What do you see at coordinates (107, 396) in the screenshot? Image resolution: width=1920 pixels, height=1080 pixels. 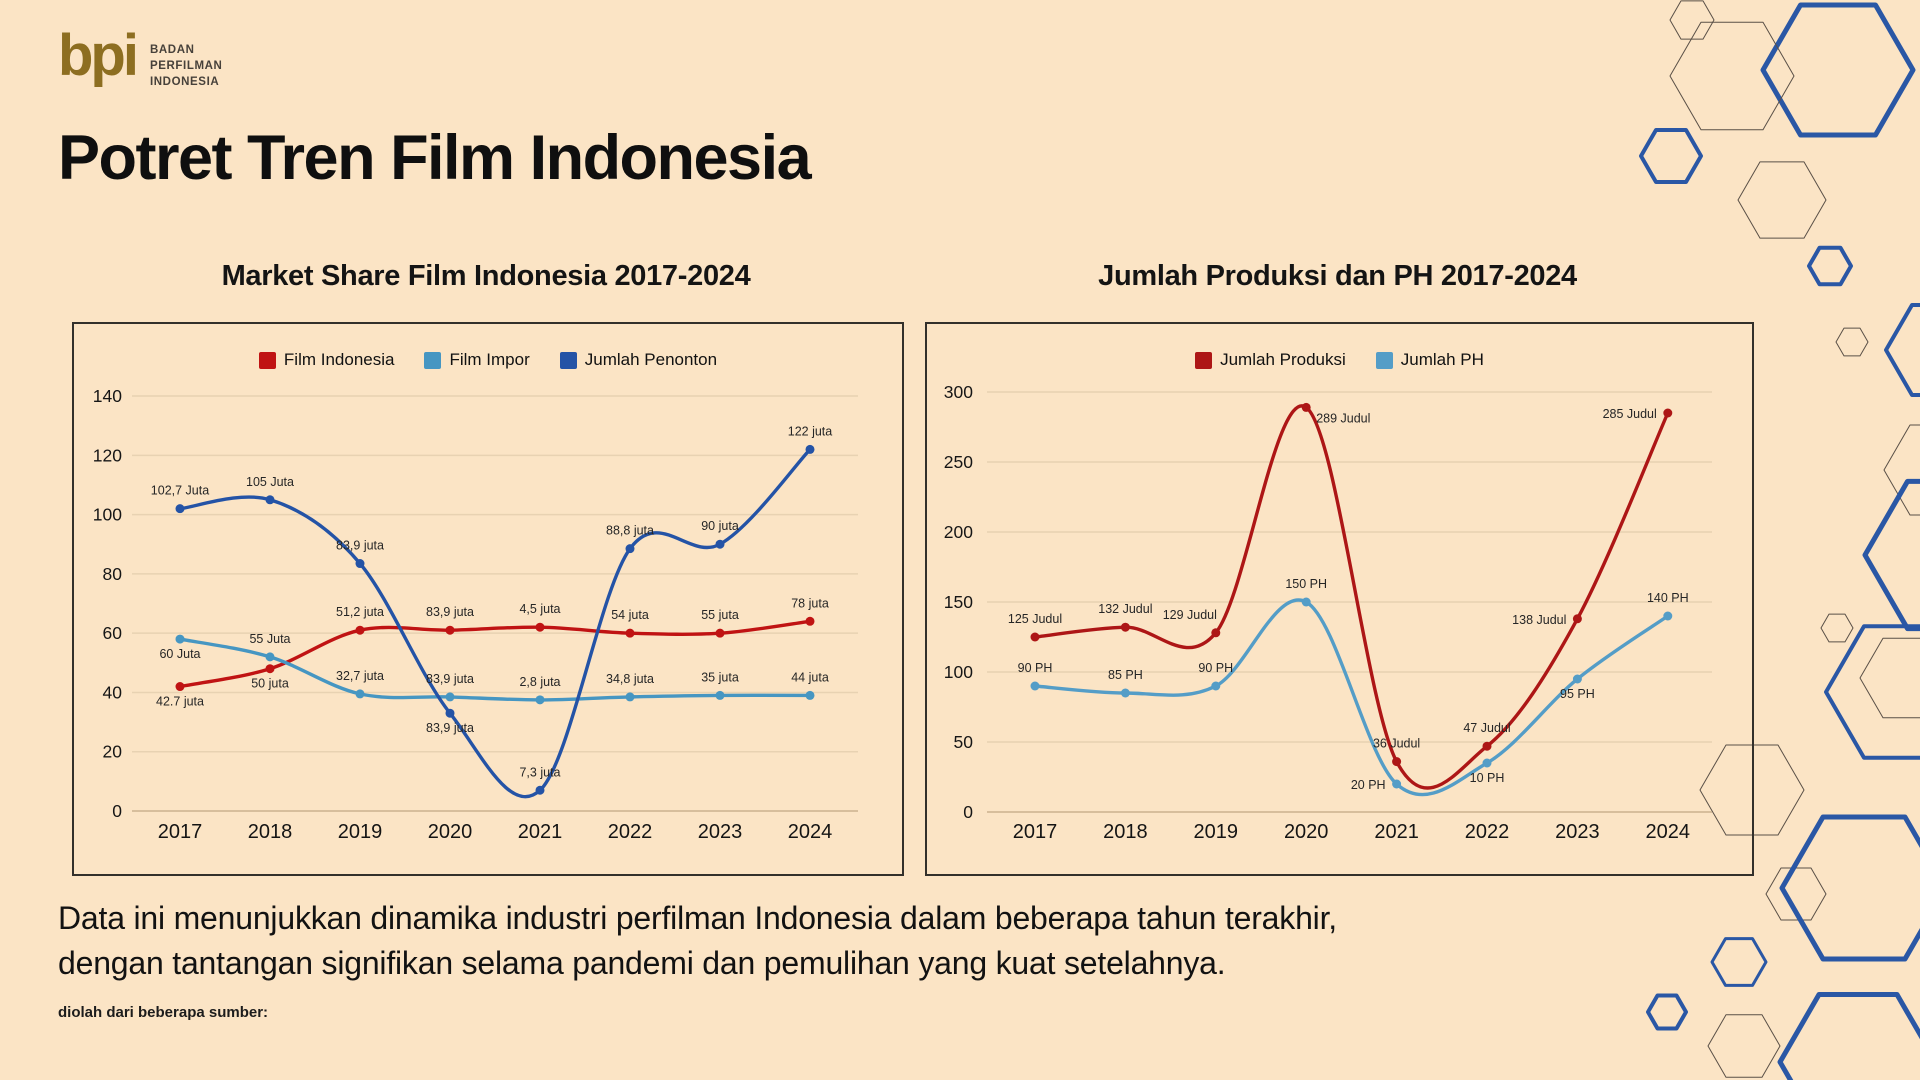 I see `y-tick-label: 140` at bounding box center [107, 396].